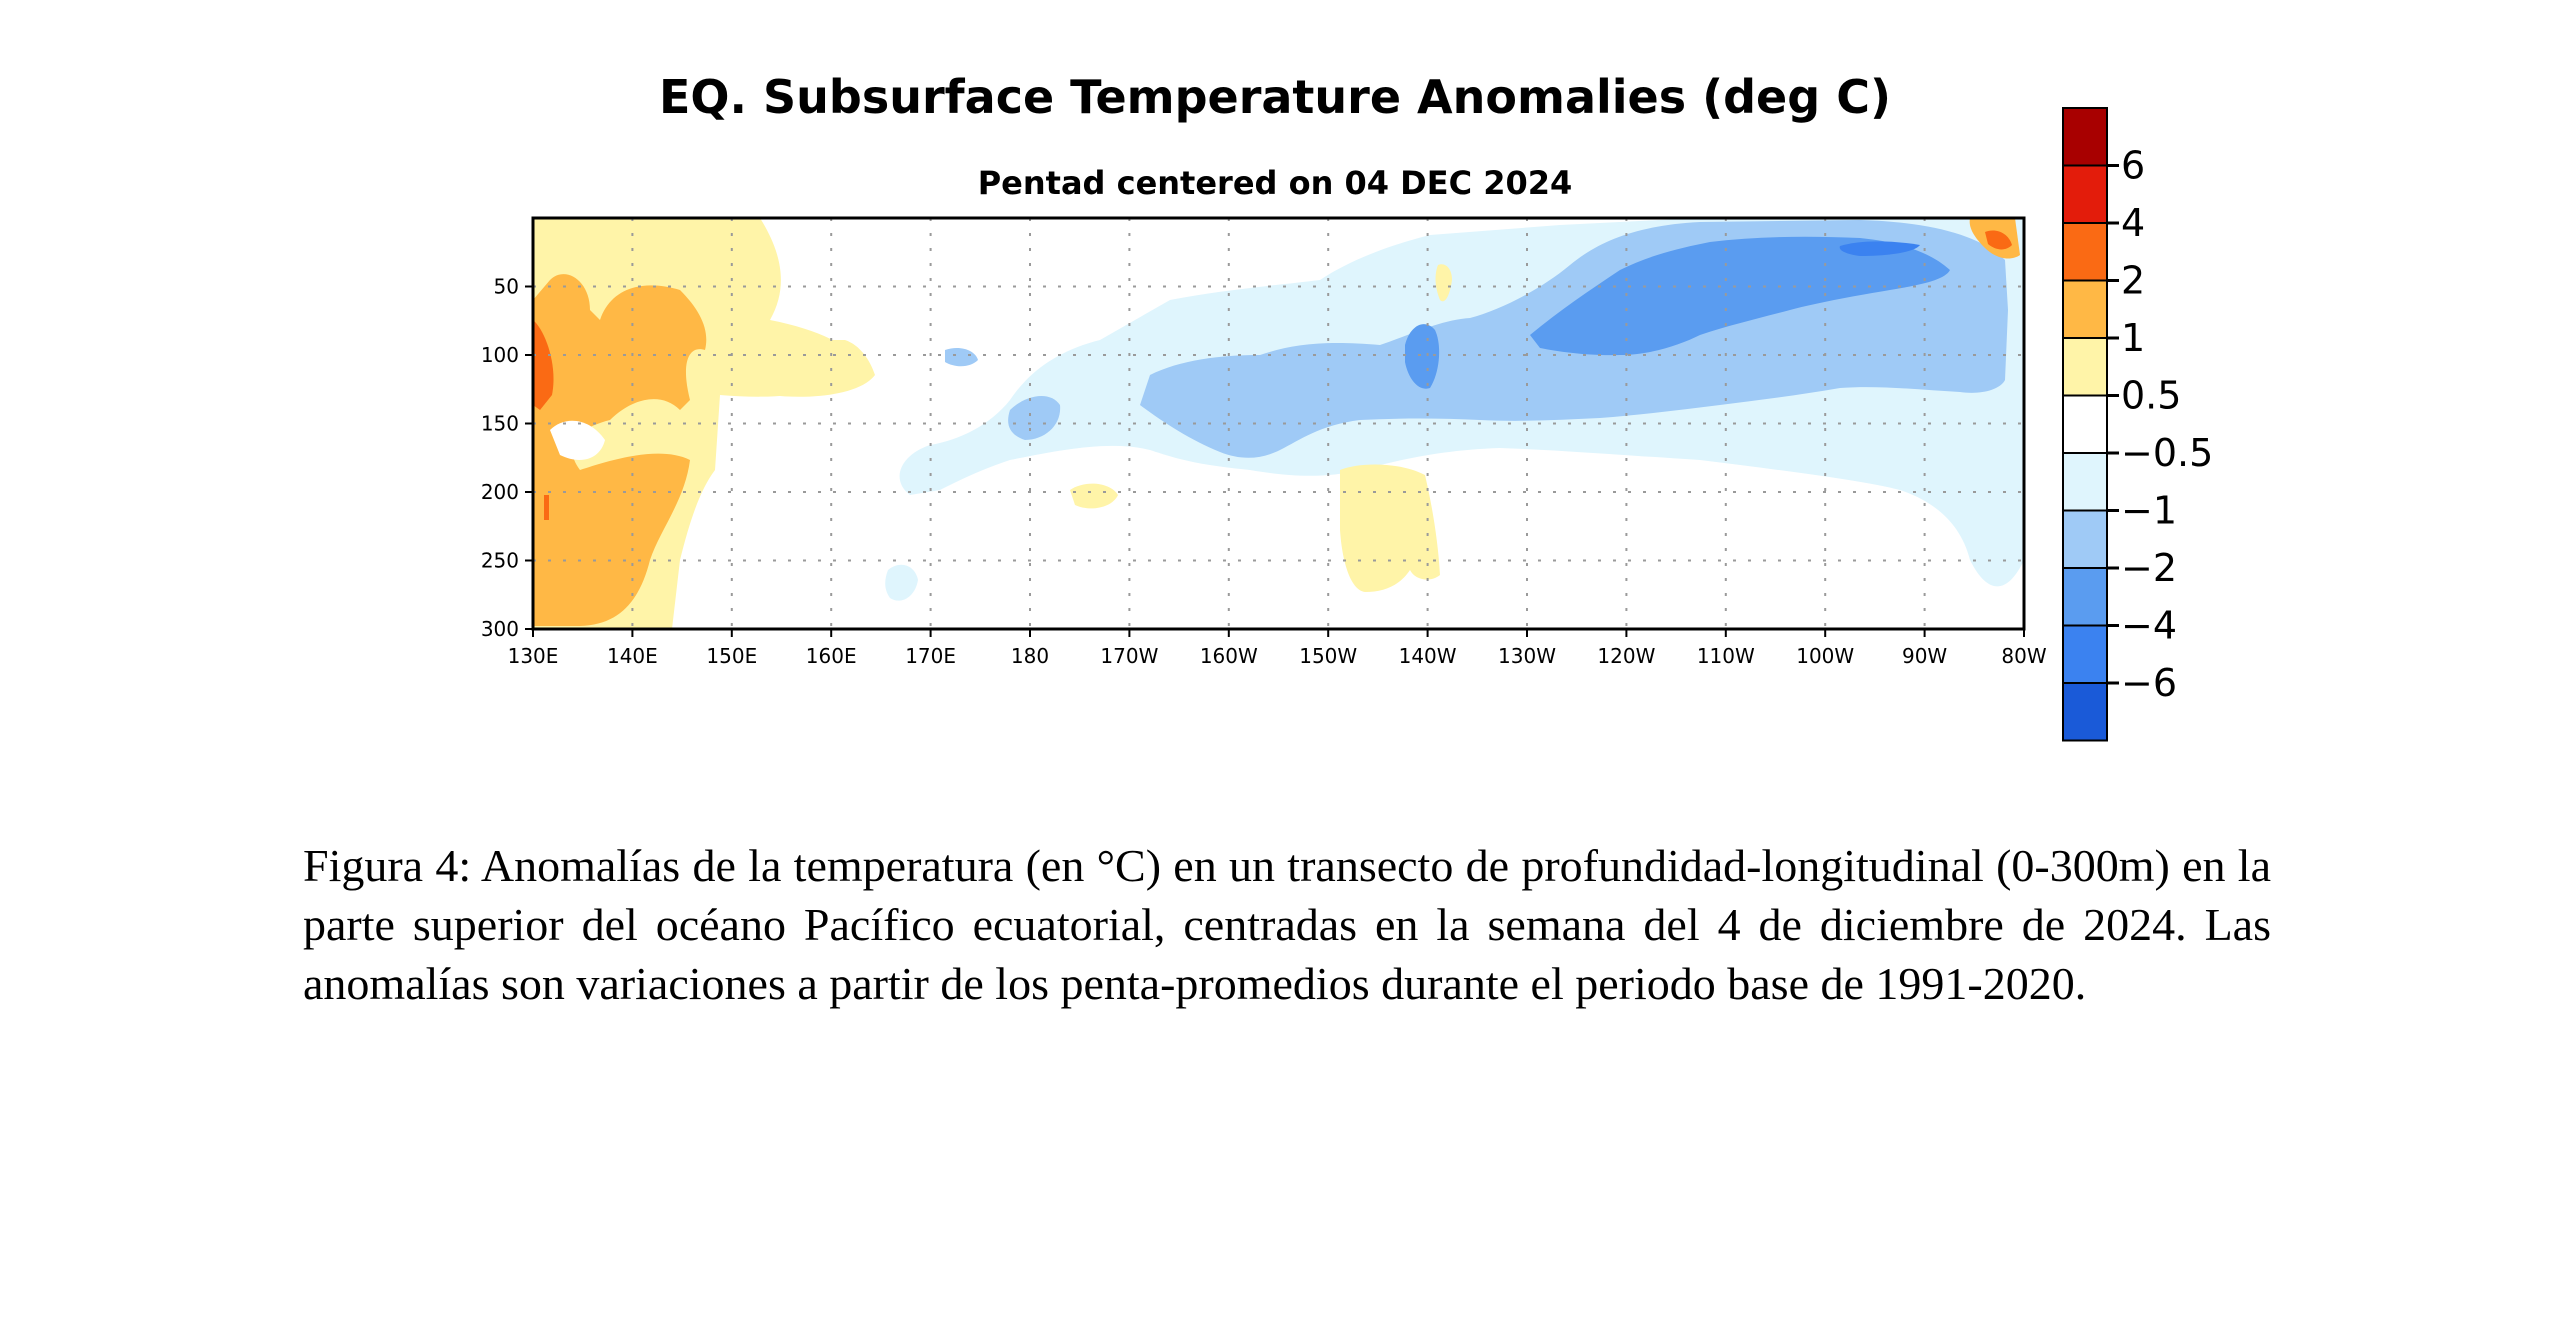 This screenshot has height=1319, width=2550. What do you see at coordinates (2137, 424) in the screenshot?
I see `colorbar-legend: 6 4 2 1 0.5 −0.5 −1 −2 −4 −6` at bounding box center [2137, 424].